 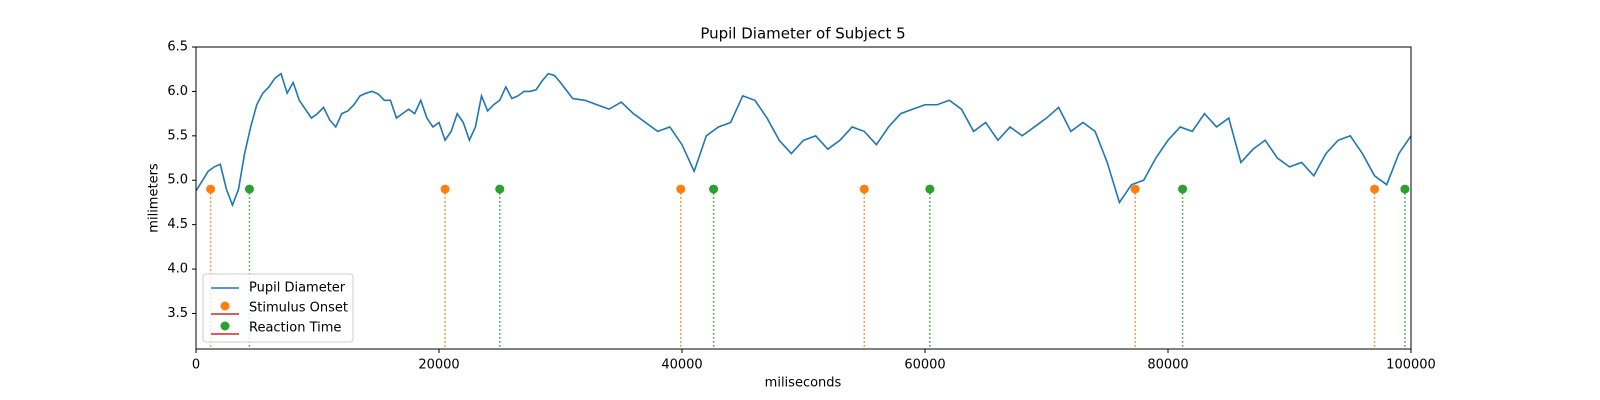 What do you see at coordinates (177, 224) in the screenshot?
I see `y-tick-label: 4.5` at bounding box center [177, 224].